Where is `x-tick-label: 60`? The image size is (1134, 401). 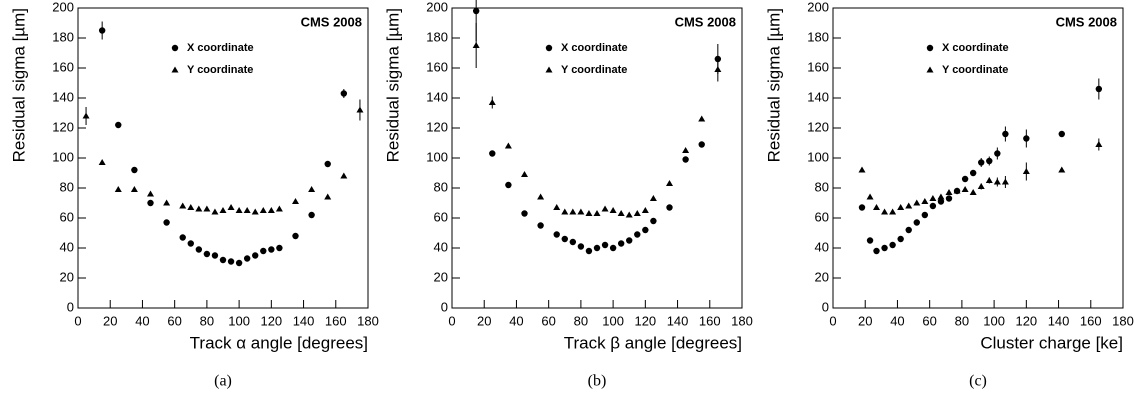
x-tick-label: 60 is located at coordinates (929, 320).